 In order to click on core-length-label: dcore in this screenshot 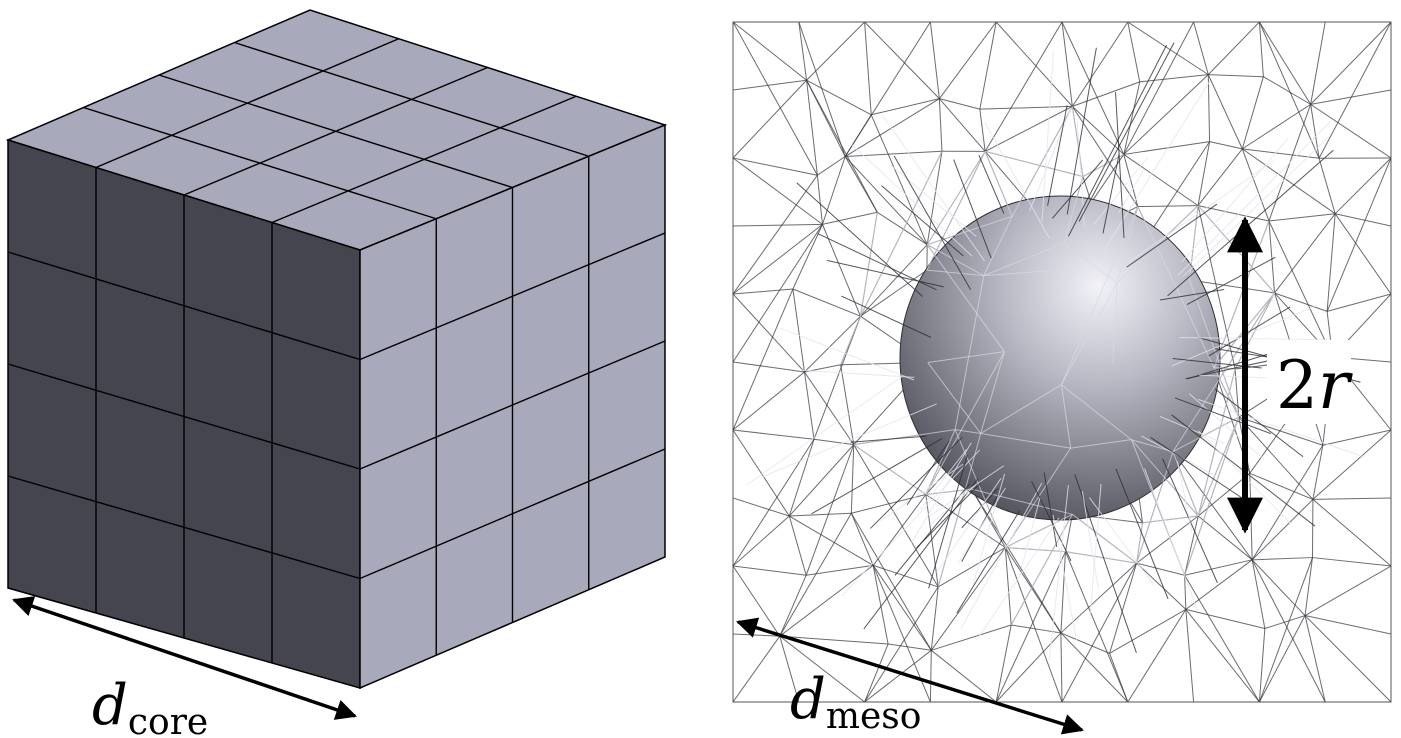, I will do `click(150, 705)`.